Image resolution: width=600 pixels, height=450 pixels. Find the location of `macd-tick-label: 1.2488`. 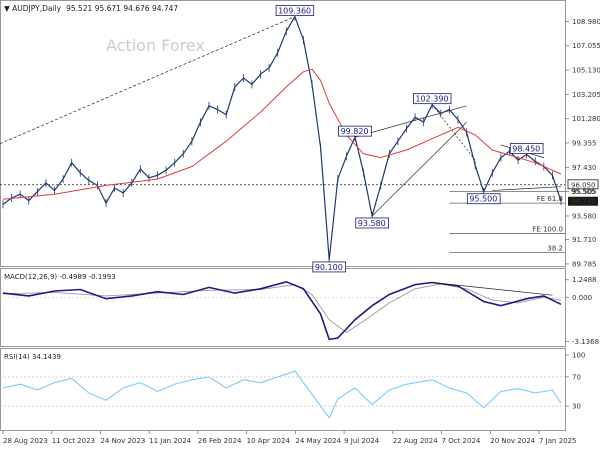

macd-tick-label: 1.2488 is located at coordinates (584, 280).